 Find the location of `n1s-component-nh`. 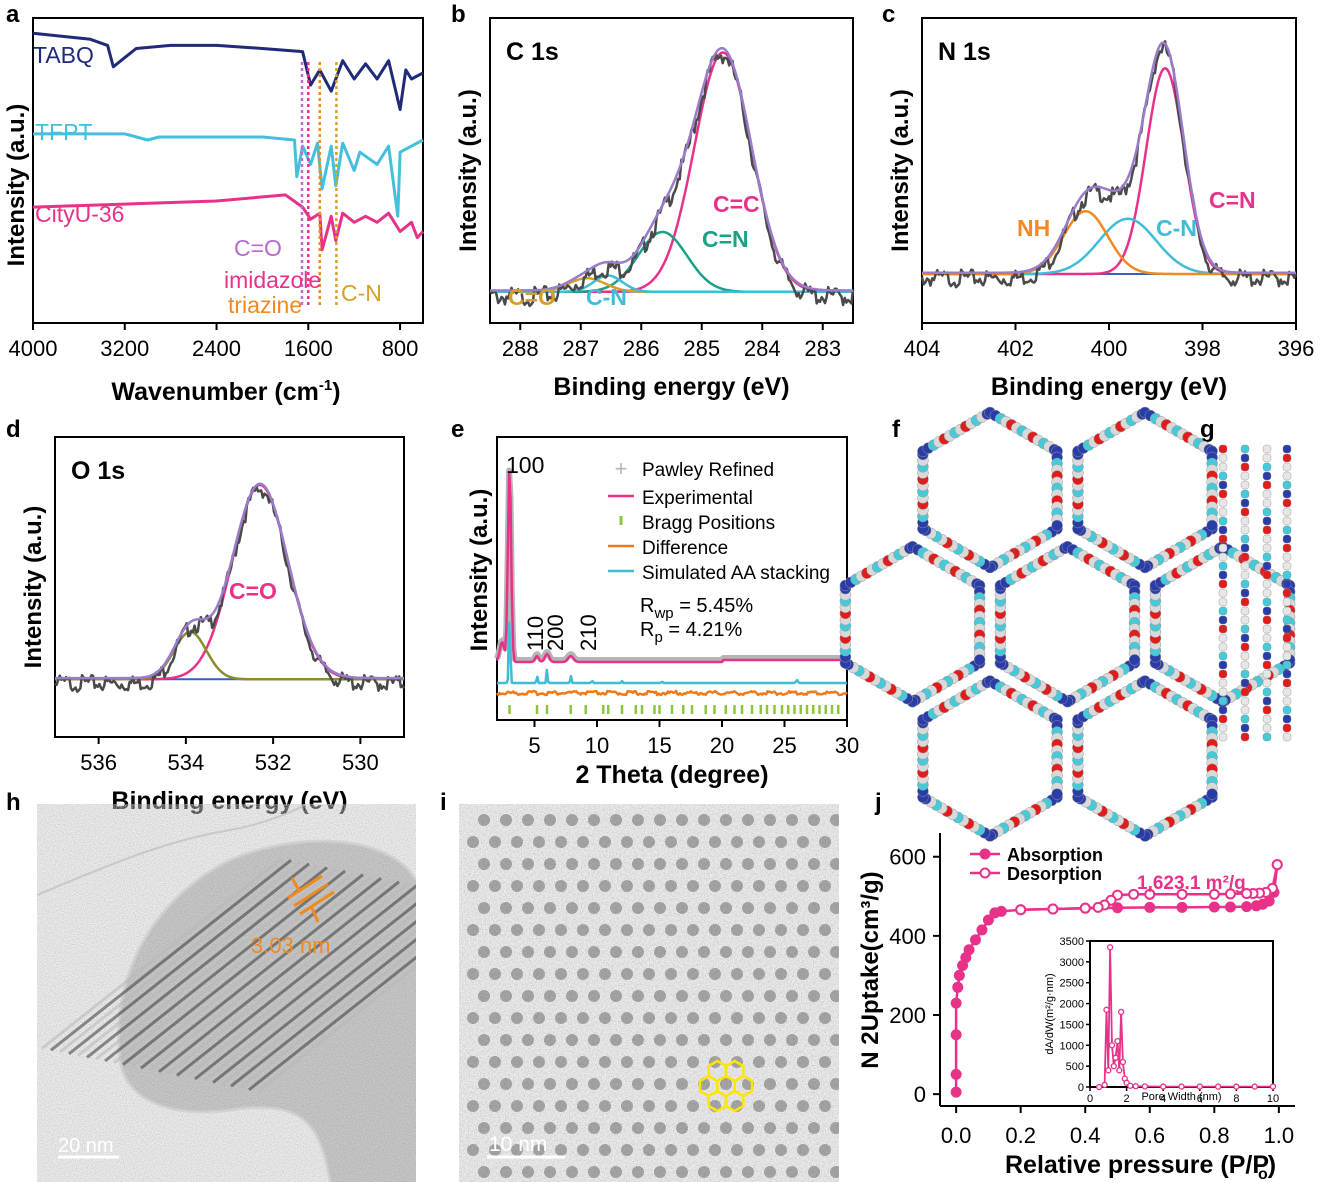

n1s-component-nh is located at coordinates (1109, 242).